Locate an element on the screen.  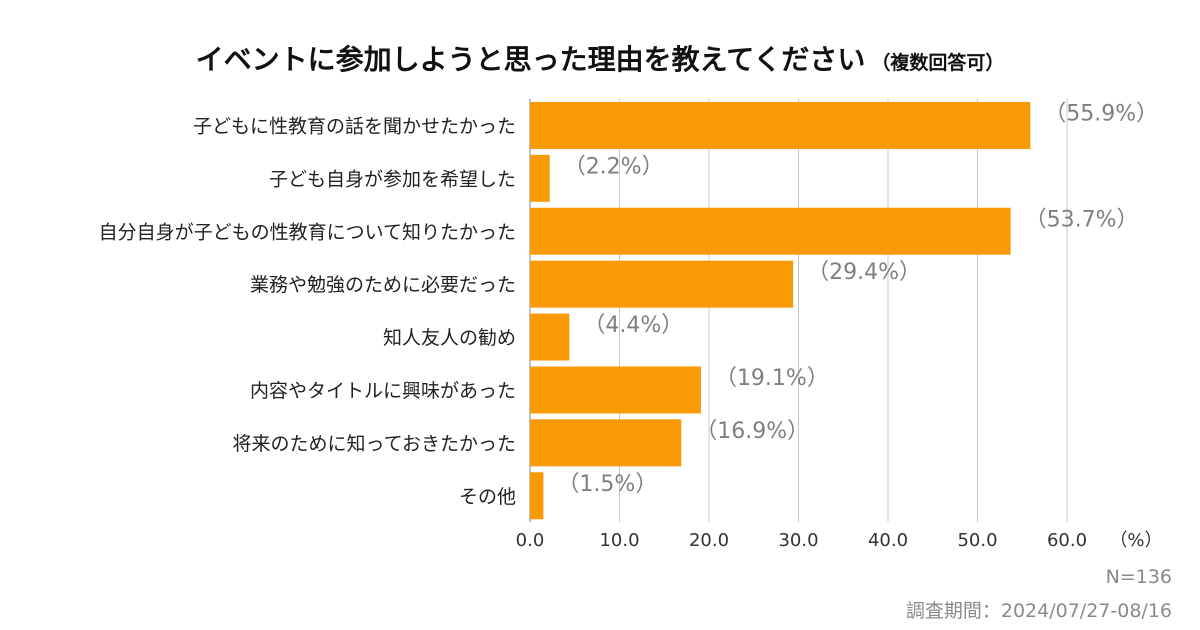
chart-title: イベントに参加しようと思った理由を教えてください （複数回答可） is located at coordinates (600, 58).